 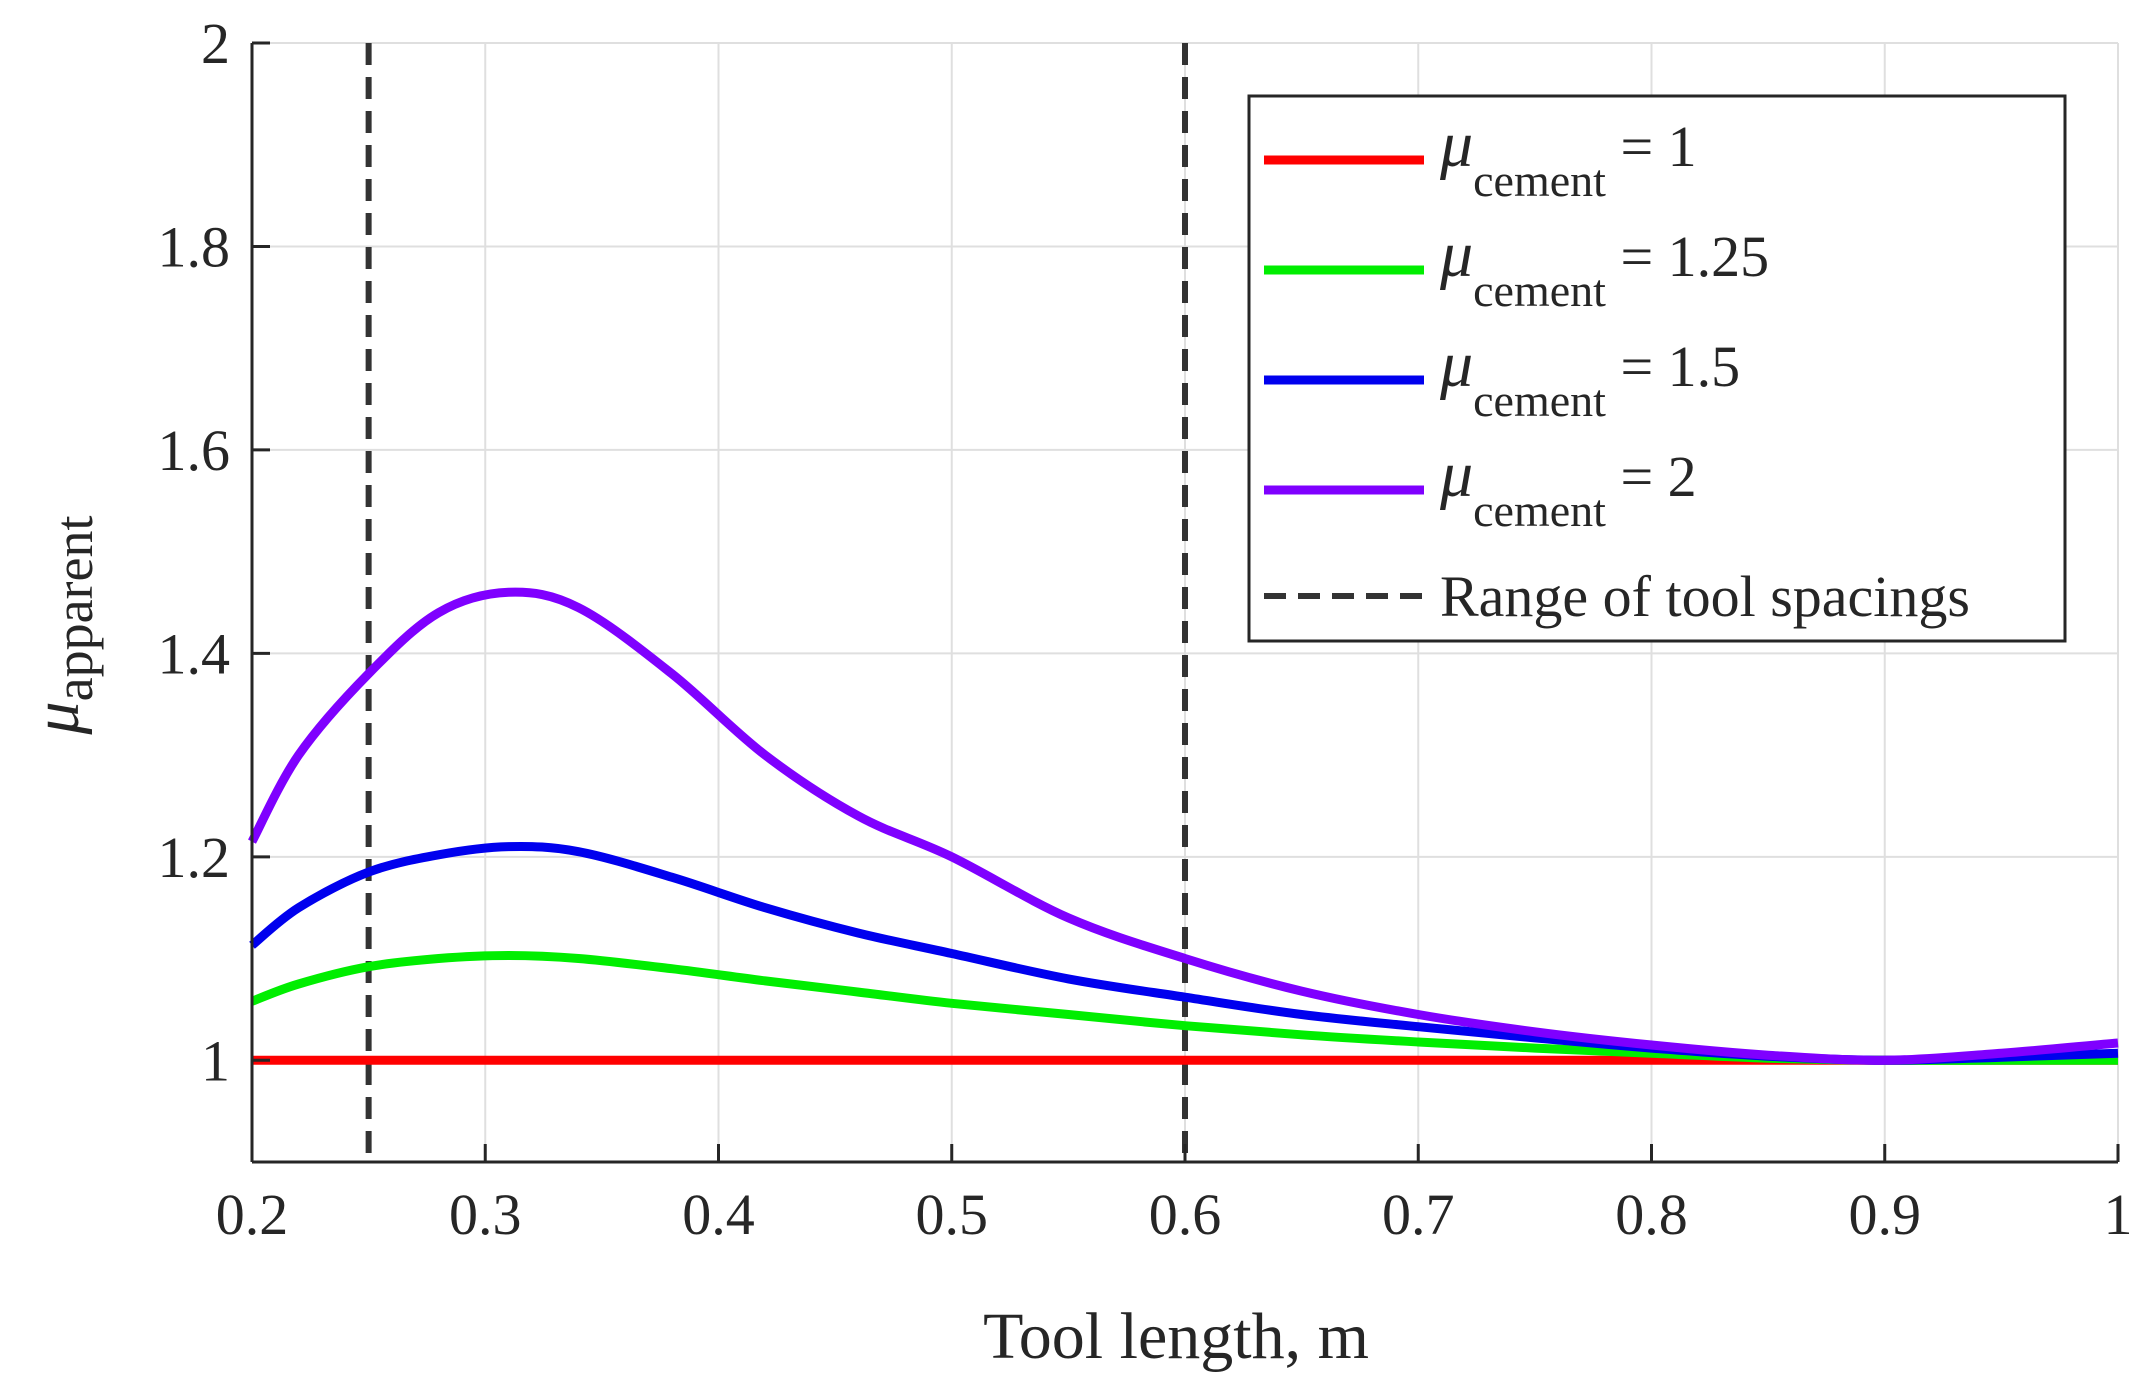 I want to click on y-axis-label-symbol: μ, so click(x=56, y=718).